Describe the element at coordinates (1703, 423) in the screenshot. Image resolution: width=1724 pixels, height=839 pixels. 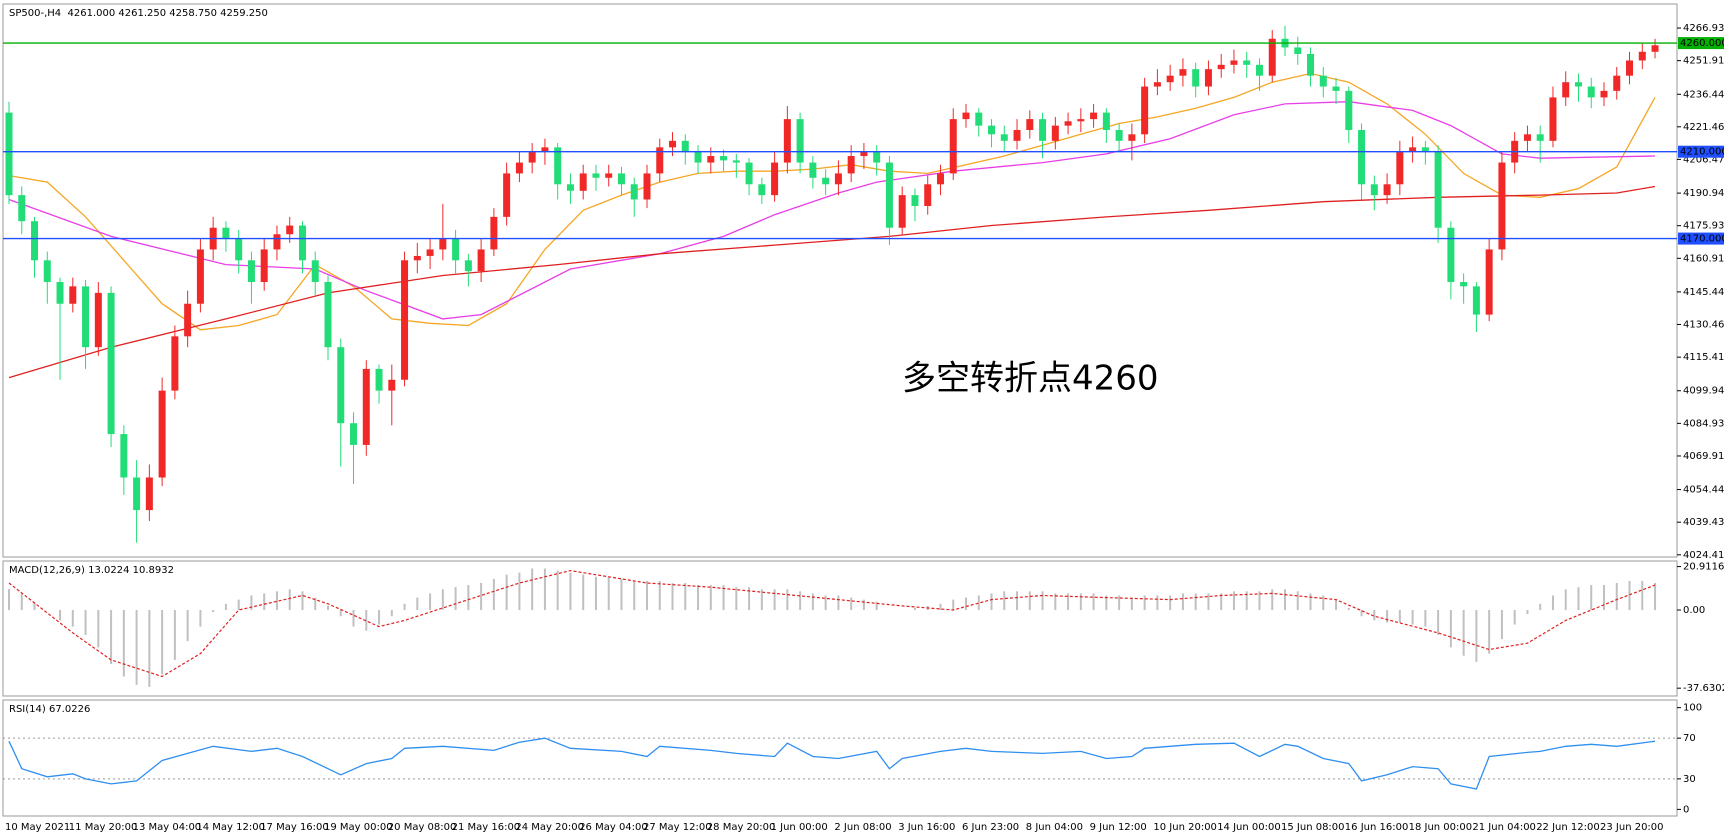
I see `y-tick-label: 4084.930` at that location.